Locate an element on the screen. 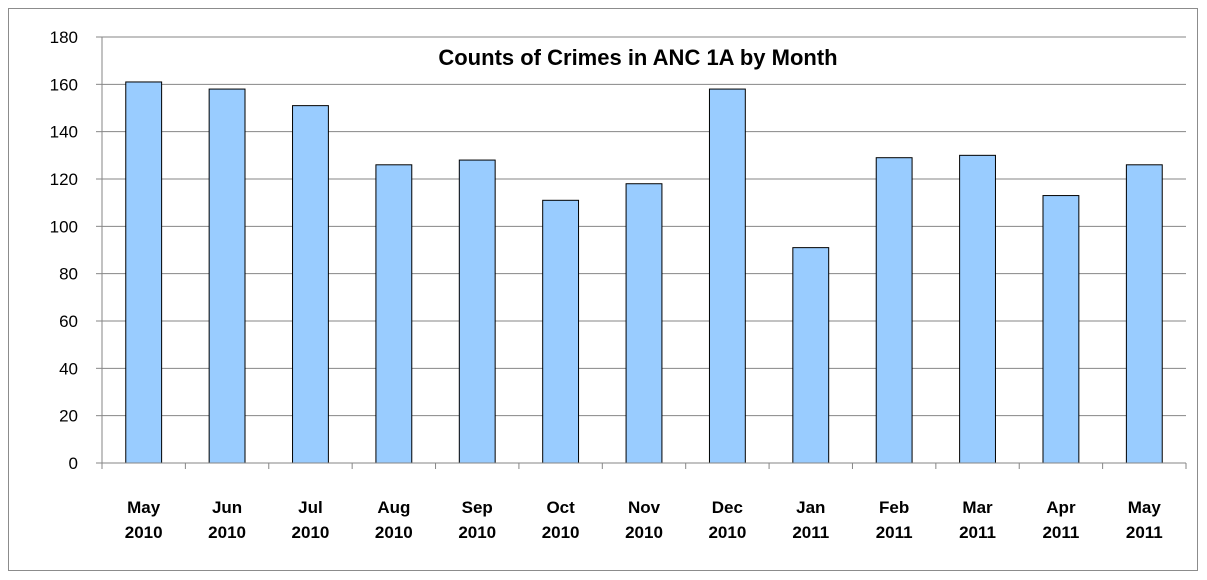 The width and height of the screenshot is (1207, 580). x-tick-label: Mar is located at coordinates (977, 507).